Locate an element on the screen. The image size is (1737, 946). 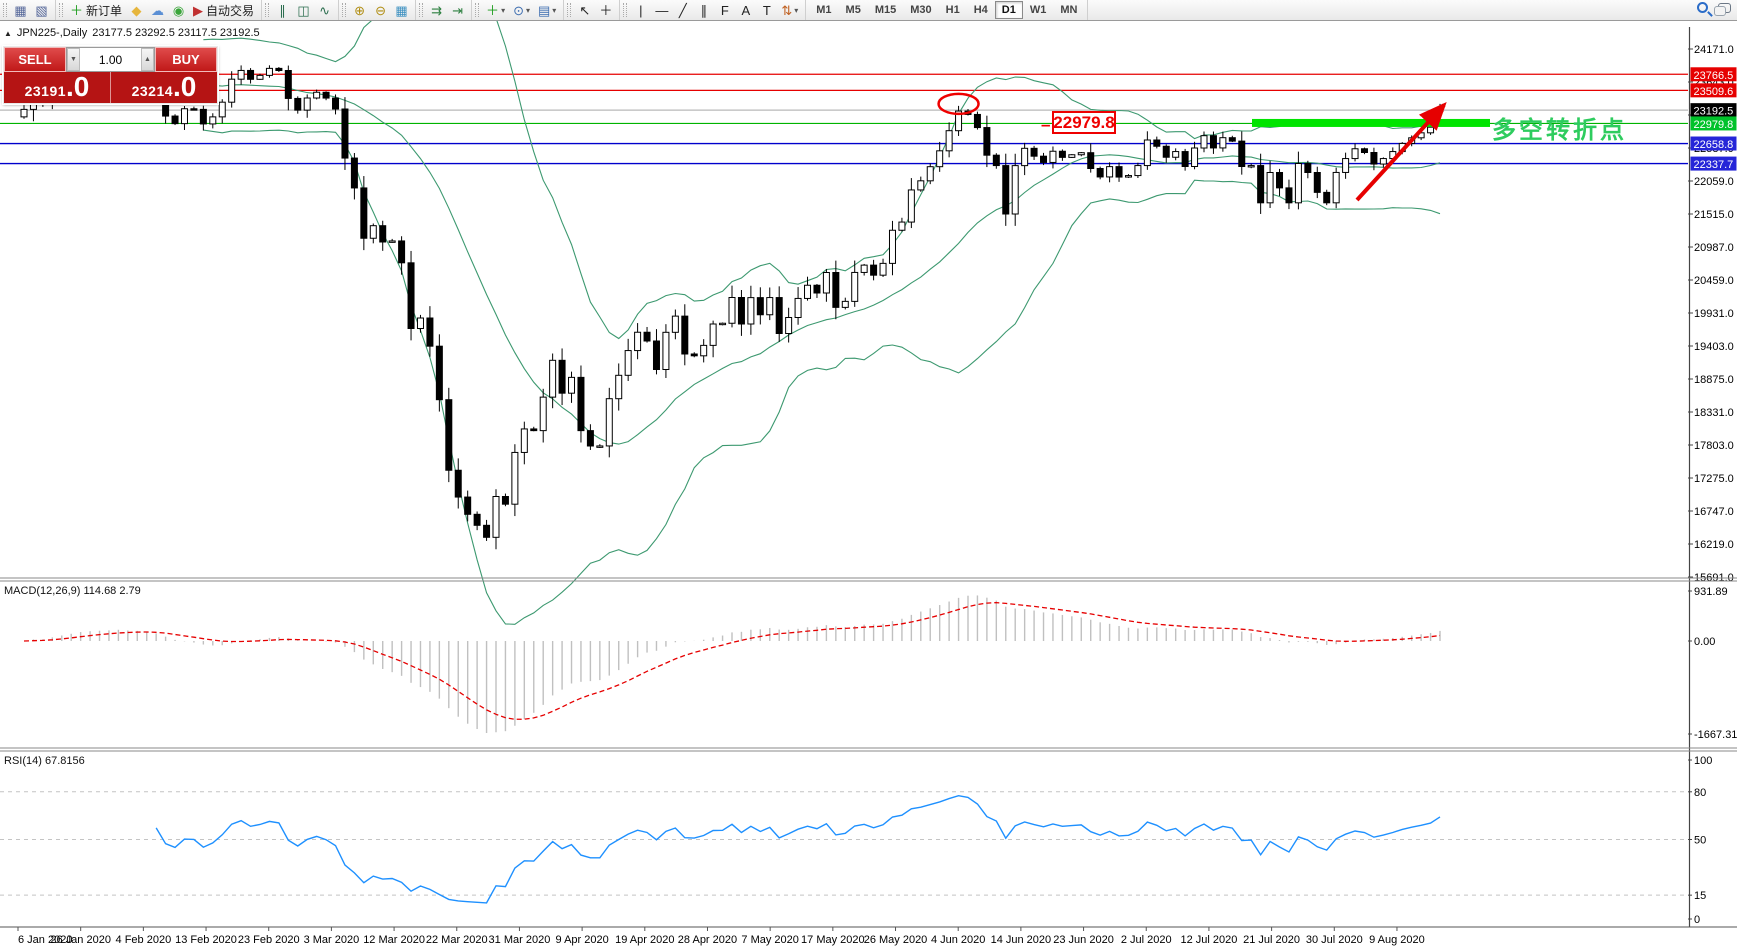
new-order-button: ＋新订单 is located at coordinates (96, 10).